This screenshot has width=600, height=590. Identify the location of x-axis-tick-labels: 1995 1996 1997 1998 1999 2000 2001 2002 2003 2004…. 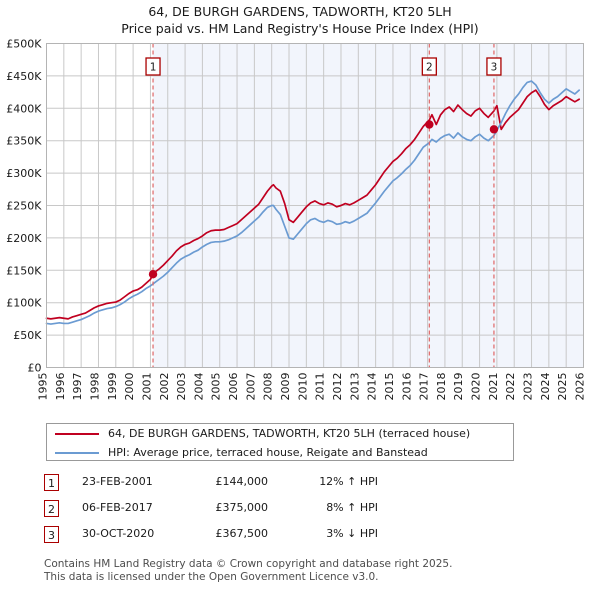
(312, 387).